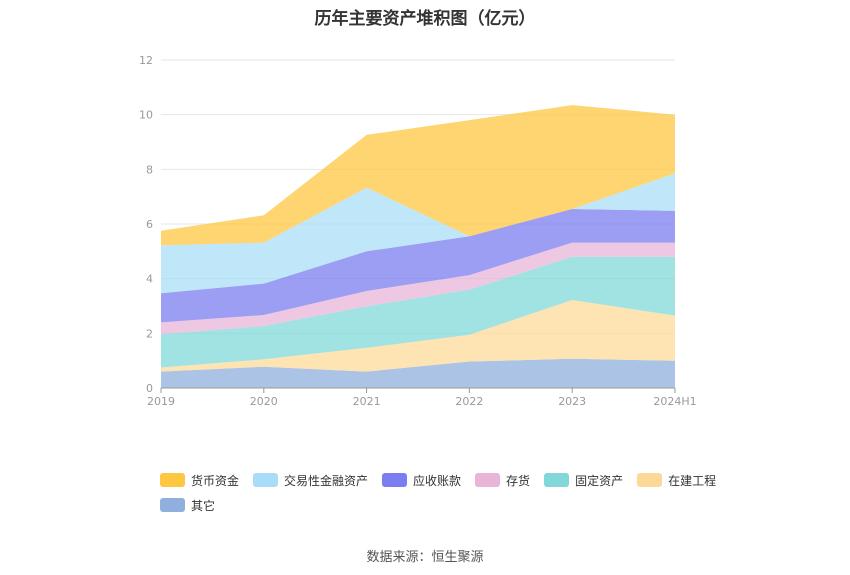  I want to click on x-tick-label: 2019, so click(161, 401).